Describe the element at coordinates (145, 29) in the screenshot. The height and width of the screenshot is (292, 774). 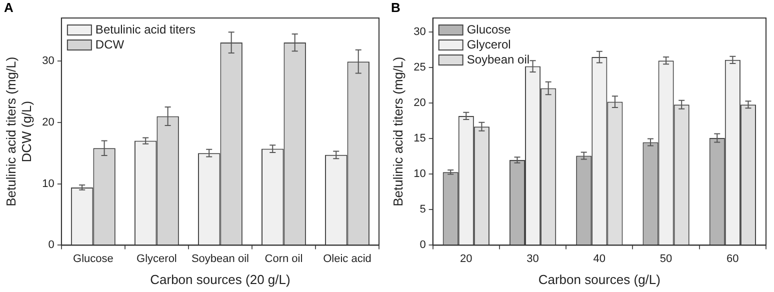
I see `legend-label: Betulinic acid titers` at that location.